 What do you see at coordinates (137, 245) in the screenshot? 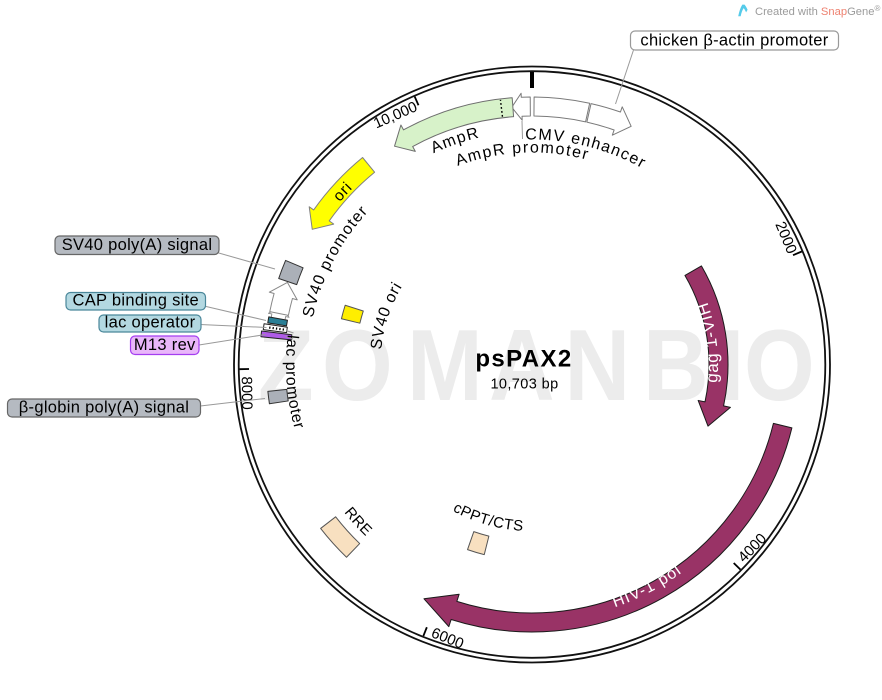
I see `svg-text: SV40 poly(A) signal` at bounding box center [137, 245].